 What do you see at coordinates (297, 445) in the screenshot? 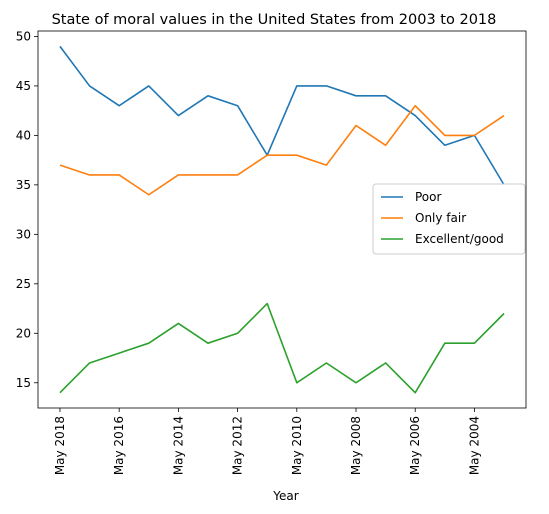
I see `x-tick-label: May 2010` at bounding box center [297, 445].